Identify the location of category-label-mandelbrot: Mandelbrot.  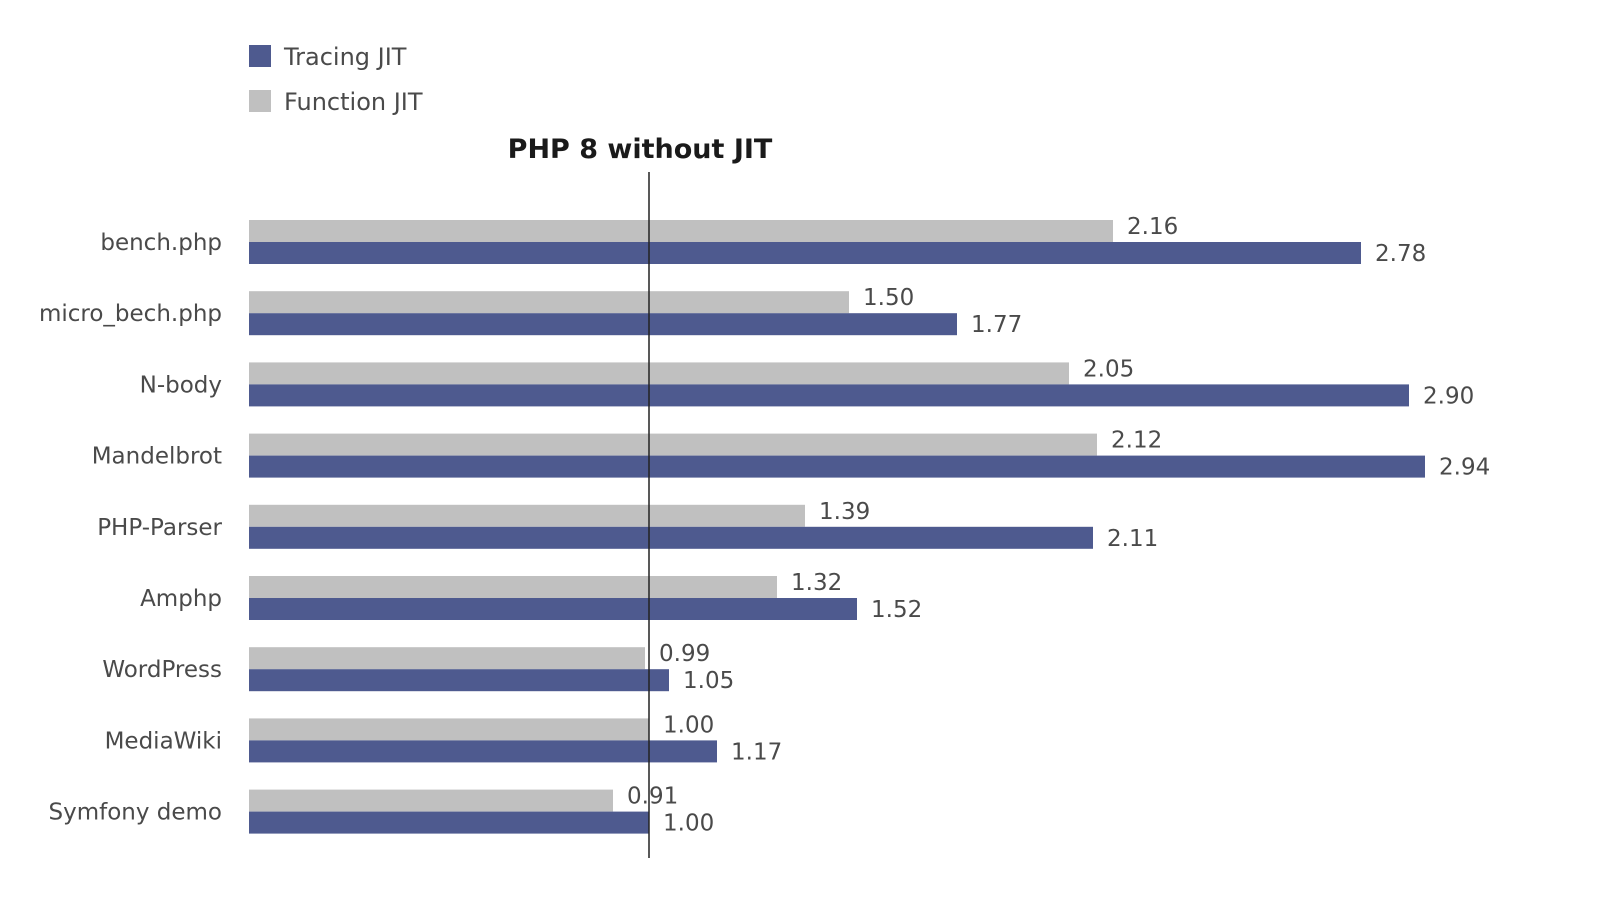
(157, 457).